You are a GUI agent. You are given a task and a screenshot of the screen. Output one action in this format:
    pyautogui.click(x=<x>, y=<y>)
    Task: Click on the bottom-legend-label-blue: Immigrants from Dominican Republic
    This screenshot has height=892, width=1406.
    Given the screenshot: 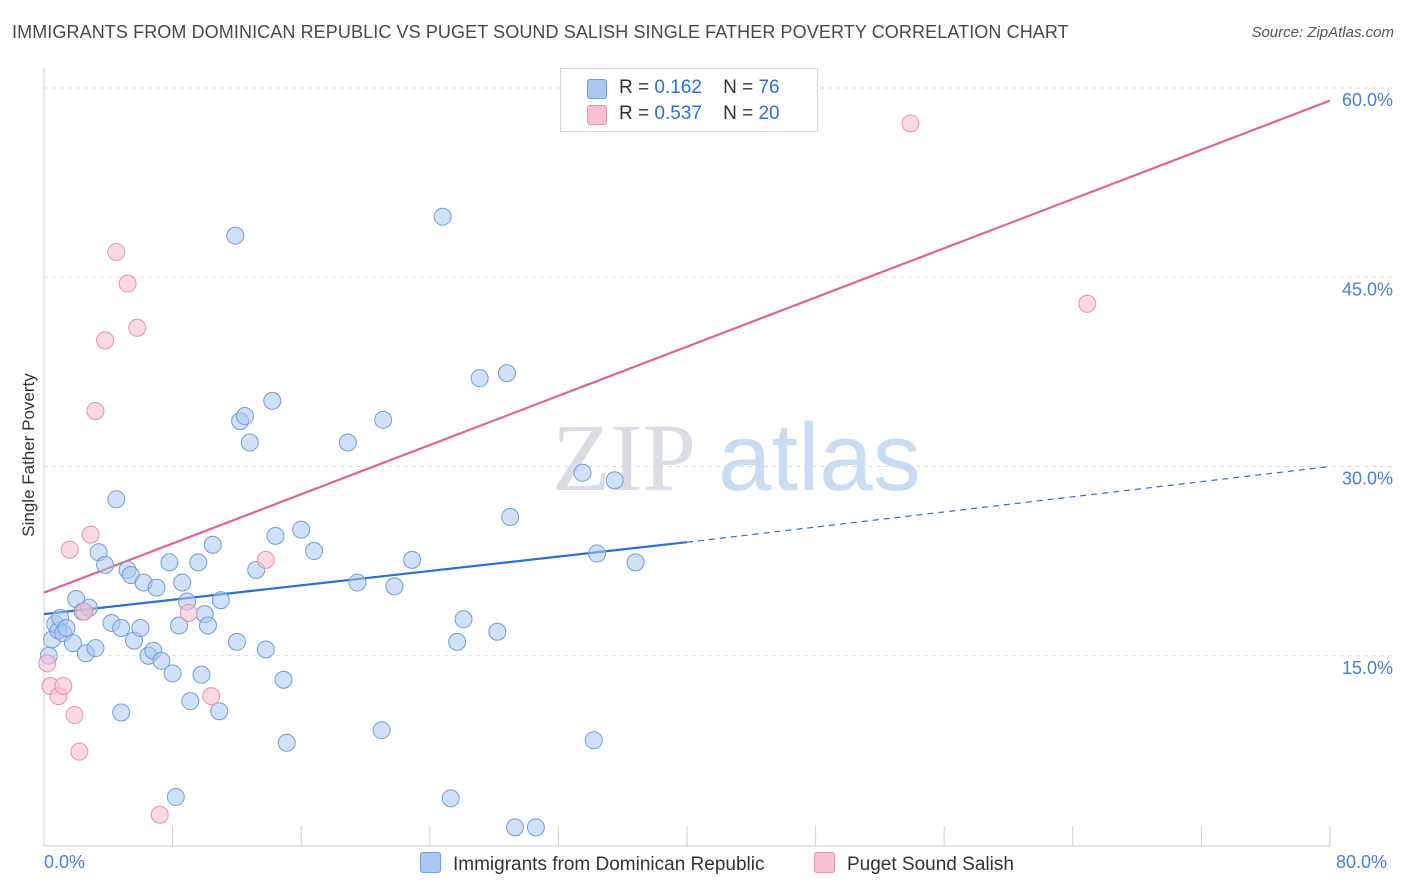 What is the action you would take?
    pyautogui.click(x=609, y=864)
    